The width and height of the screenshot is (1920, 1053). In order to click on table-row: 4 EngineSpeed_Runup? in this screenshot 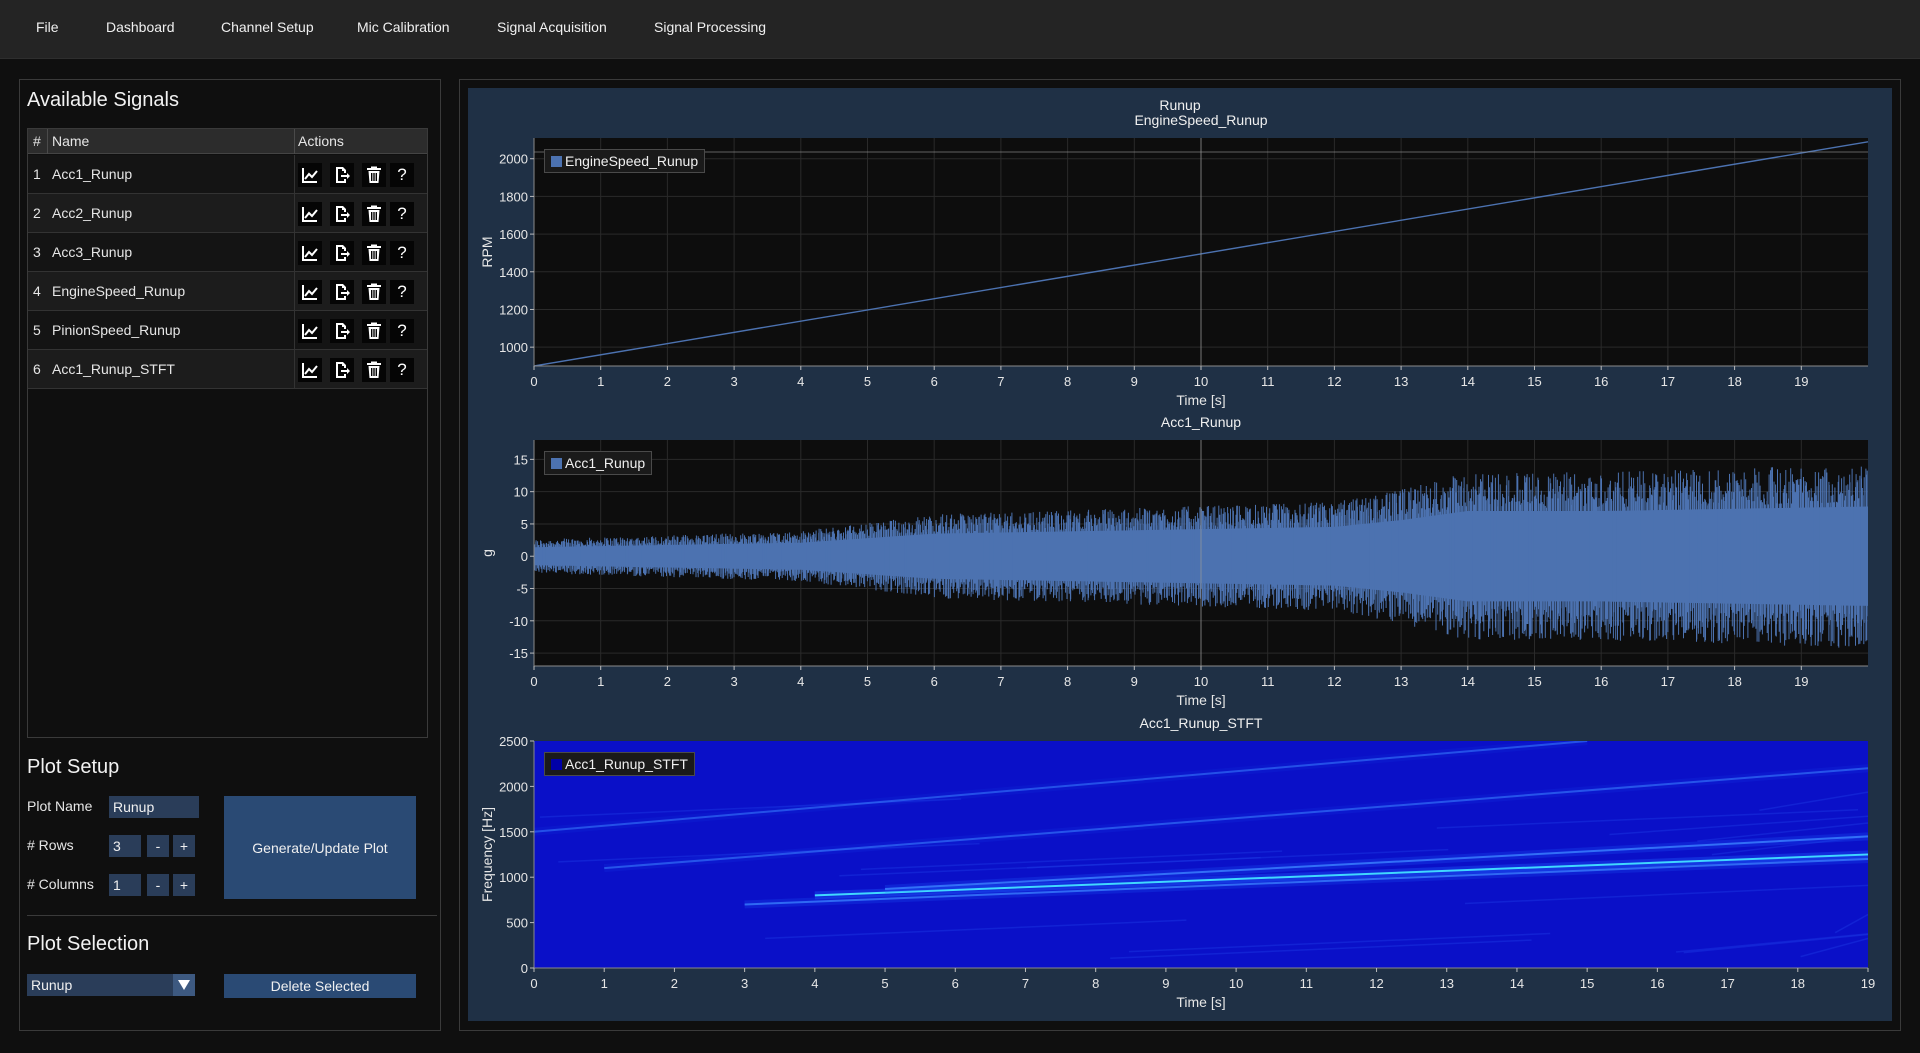, I will do `click(227, 291)`.